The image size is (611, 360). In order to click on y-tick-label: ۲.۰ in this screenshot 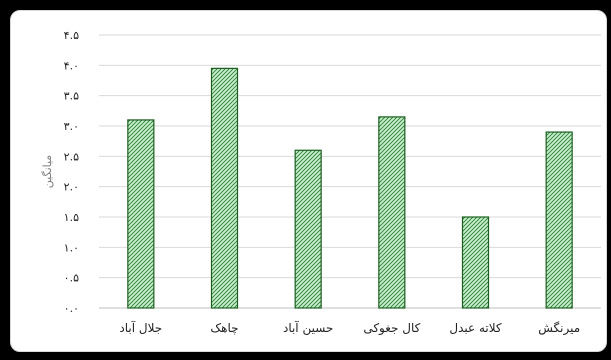, I will do `click(71, 187)`.